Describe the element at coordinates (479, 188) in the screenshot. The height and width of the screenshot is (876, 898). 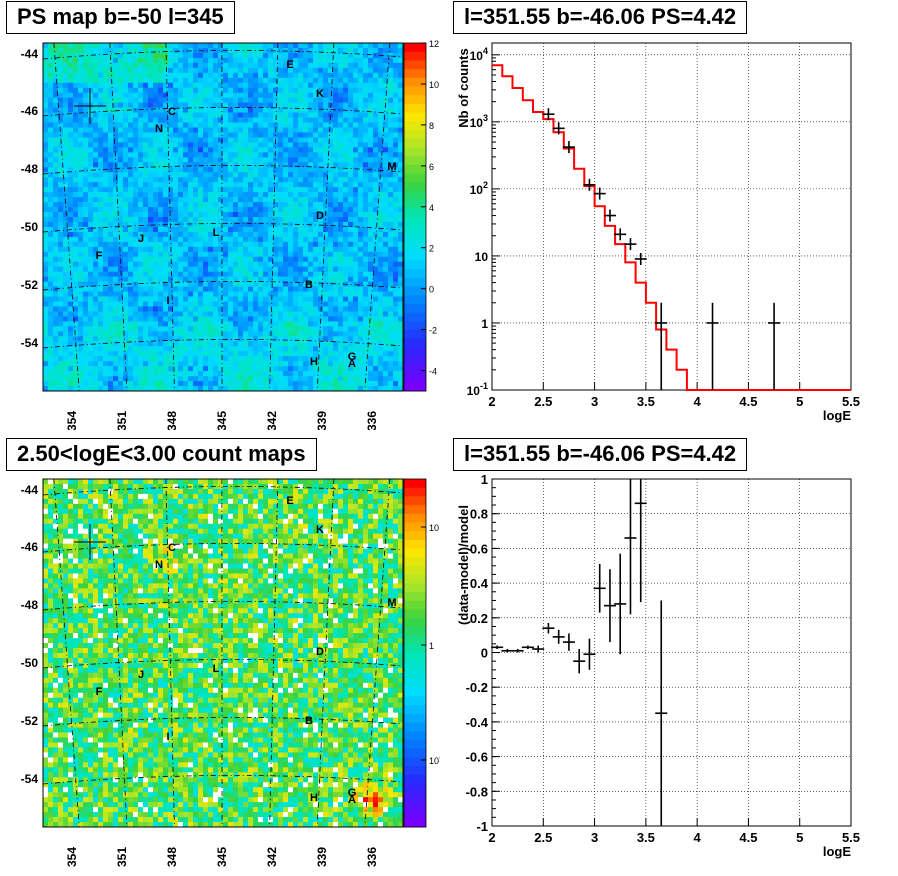
I see `spectrum-y-tick-label: 10²` at that location.